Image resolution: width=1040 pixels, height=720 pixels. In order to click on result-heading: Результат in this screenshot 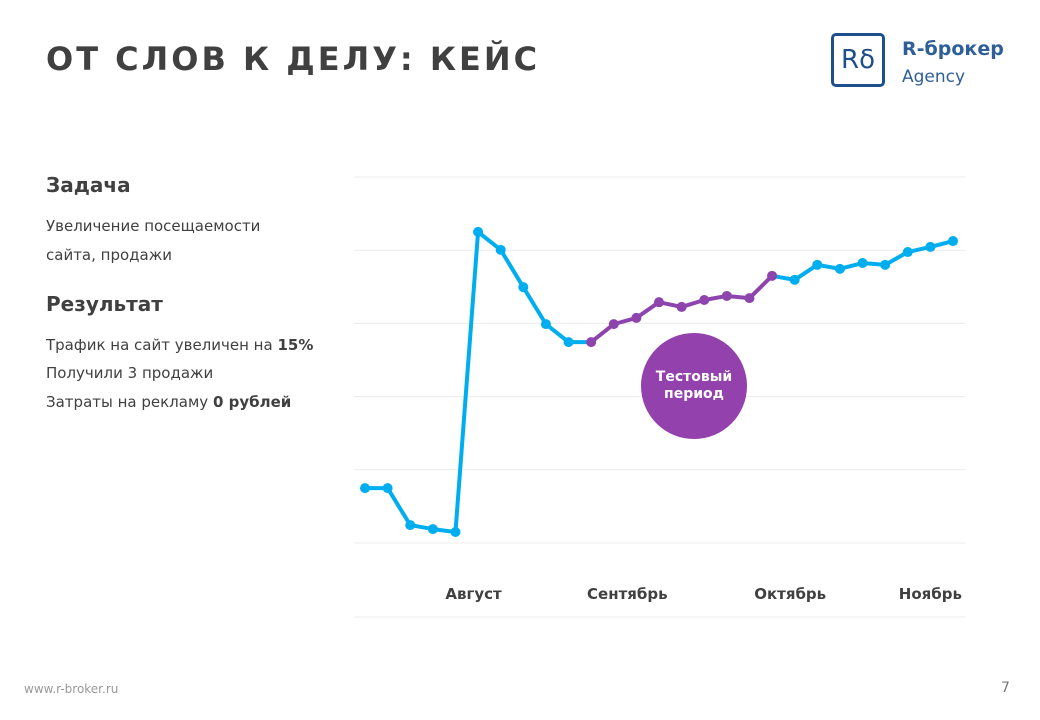, I will do `click(104, 304)`.